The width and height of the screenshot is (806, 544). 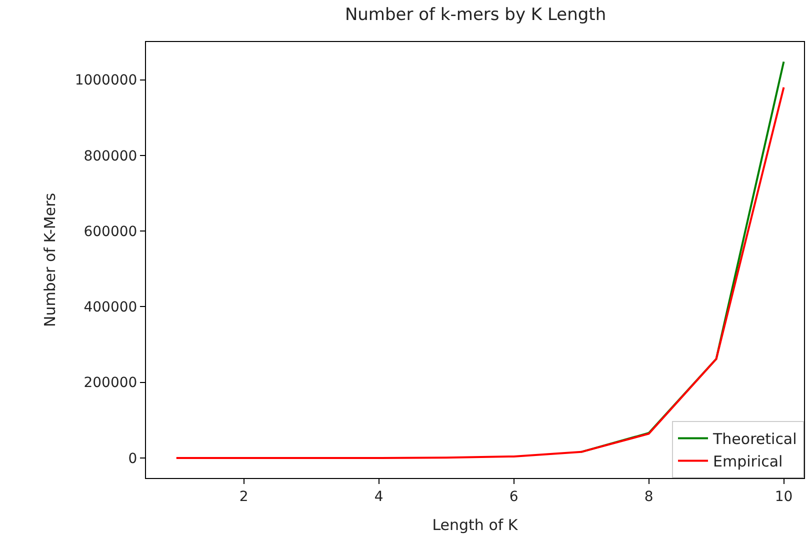 What do you see at coordinates (783, 496) in the screenshot?
I see `x-tick-label: 10` at bounding box center [783, 496].